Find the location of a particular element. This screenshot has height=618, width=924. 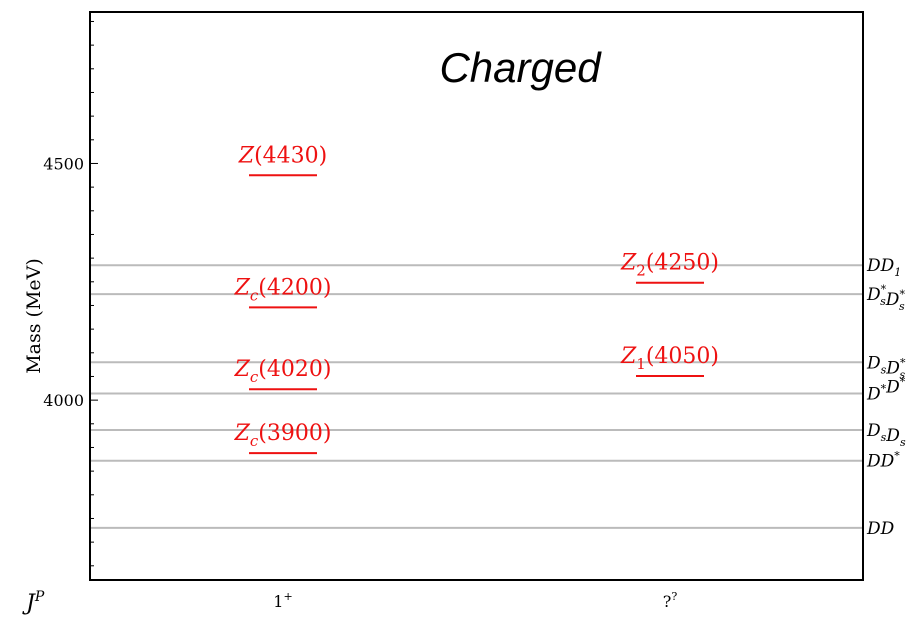

x-category-label: ?? is located at coordinates (670, 600).